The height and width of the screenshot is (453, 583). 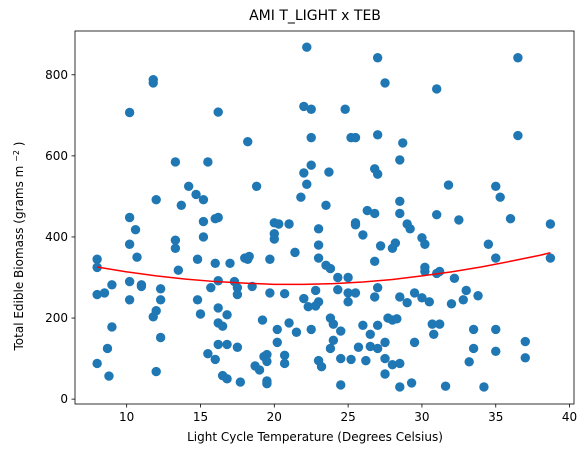 What do you see at coordinates (274, 417) in the screenshot?
I see `x-tick-label: 20` at bounding box center [274, 417].